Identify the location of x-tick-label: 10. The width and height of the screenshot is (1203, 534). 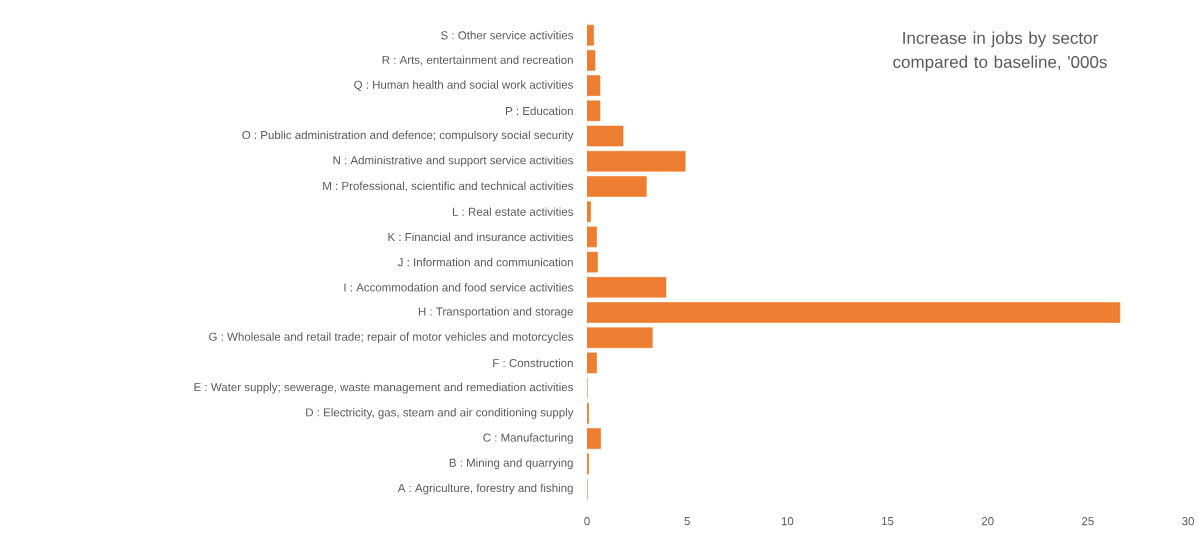
(787, 521).